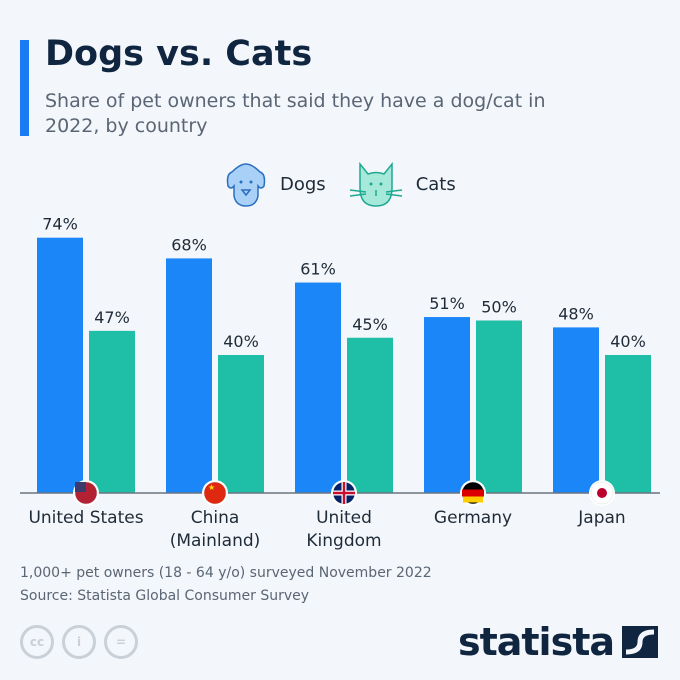 Image resolution: width=680 pixels, height=680 pixels. Describe the element at coordinates (343, 541) in the screenshot. I see `category-label: Kingdom` at that location.